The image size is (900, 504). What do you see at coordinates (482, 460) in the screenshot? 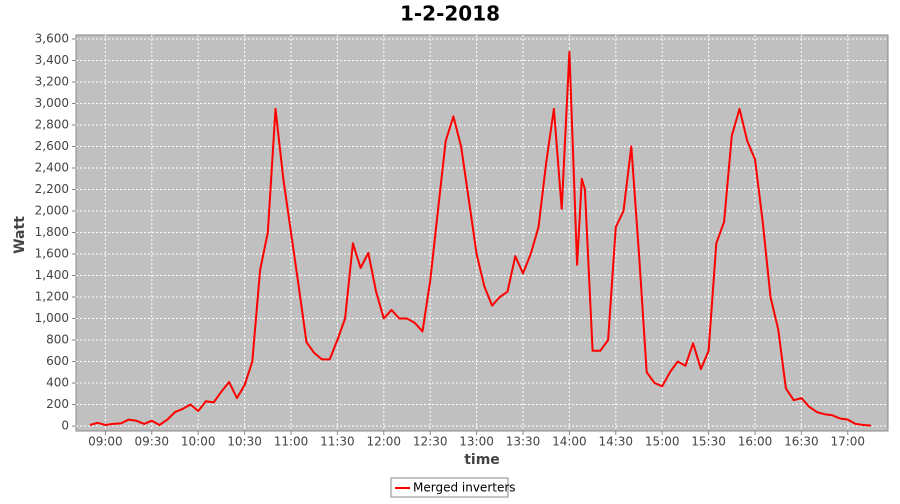
I see `x-axis-label: time` at bounding box center [482, 460].